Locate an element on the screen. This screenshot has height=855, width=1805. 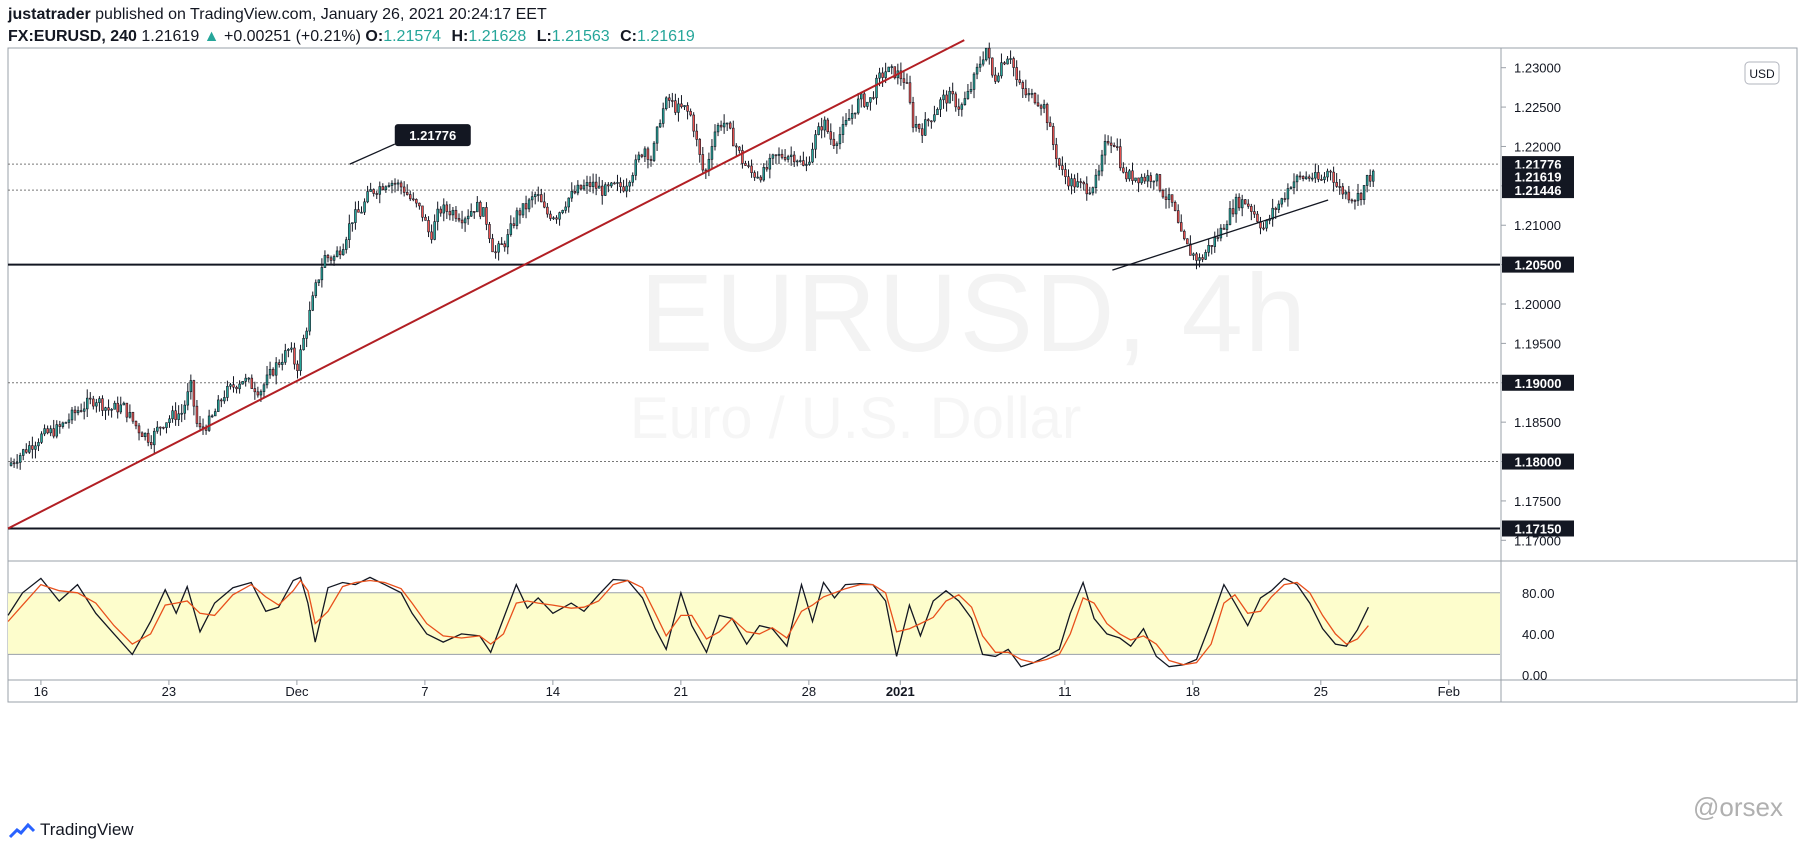
close-label: C: is located at coordinates (628, 36).